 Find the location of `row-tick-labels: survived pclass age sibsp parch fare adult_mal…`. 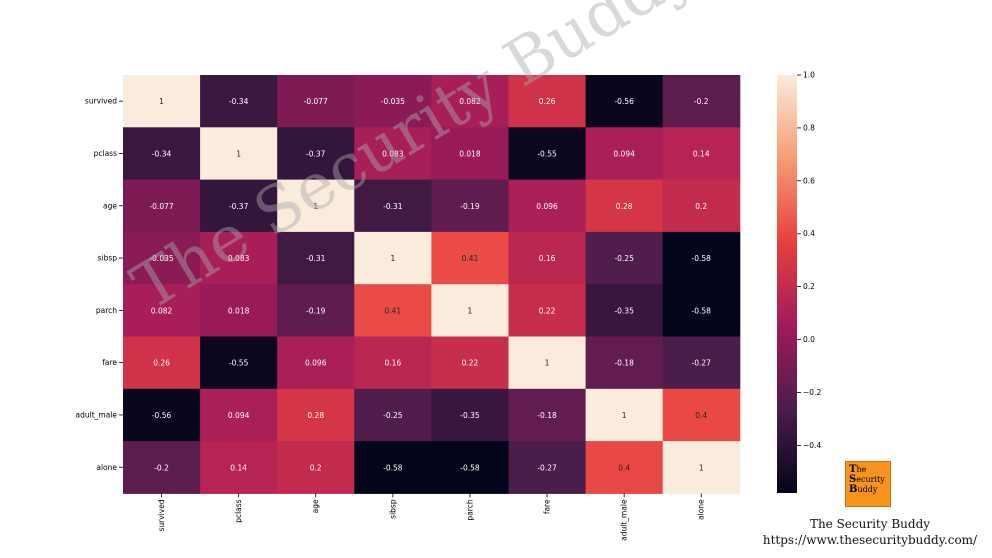

row-tick-labels: survived pclass age sibsp parch fare adult_mal… is located at coordinates (99, 284).